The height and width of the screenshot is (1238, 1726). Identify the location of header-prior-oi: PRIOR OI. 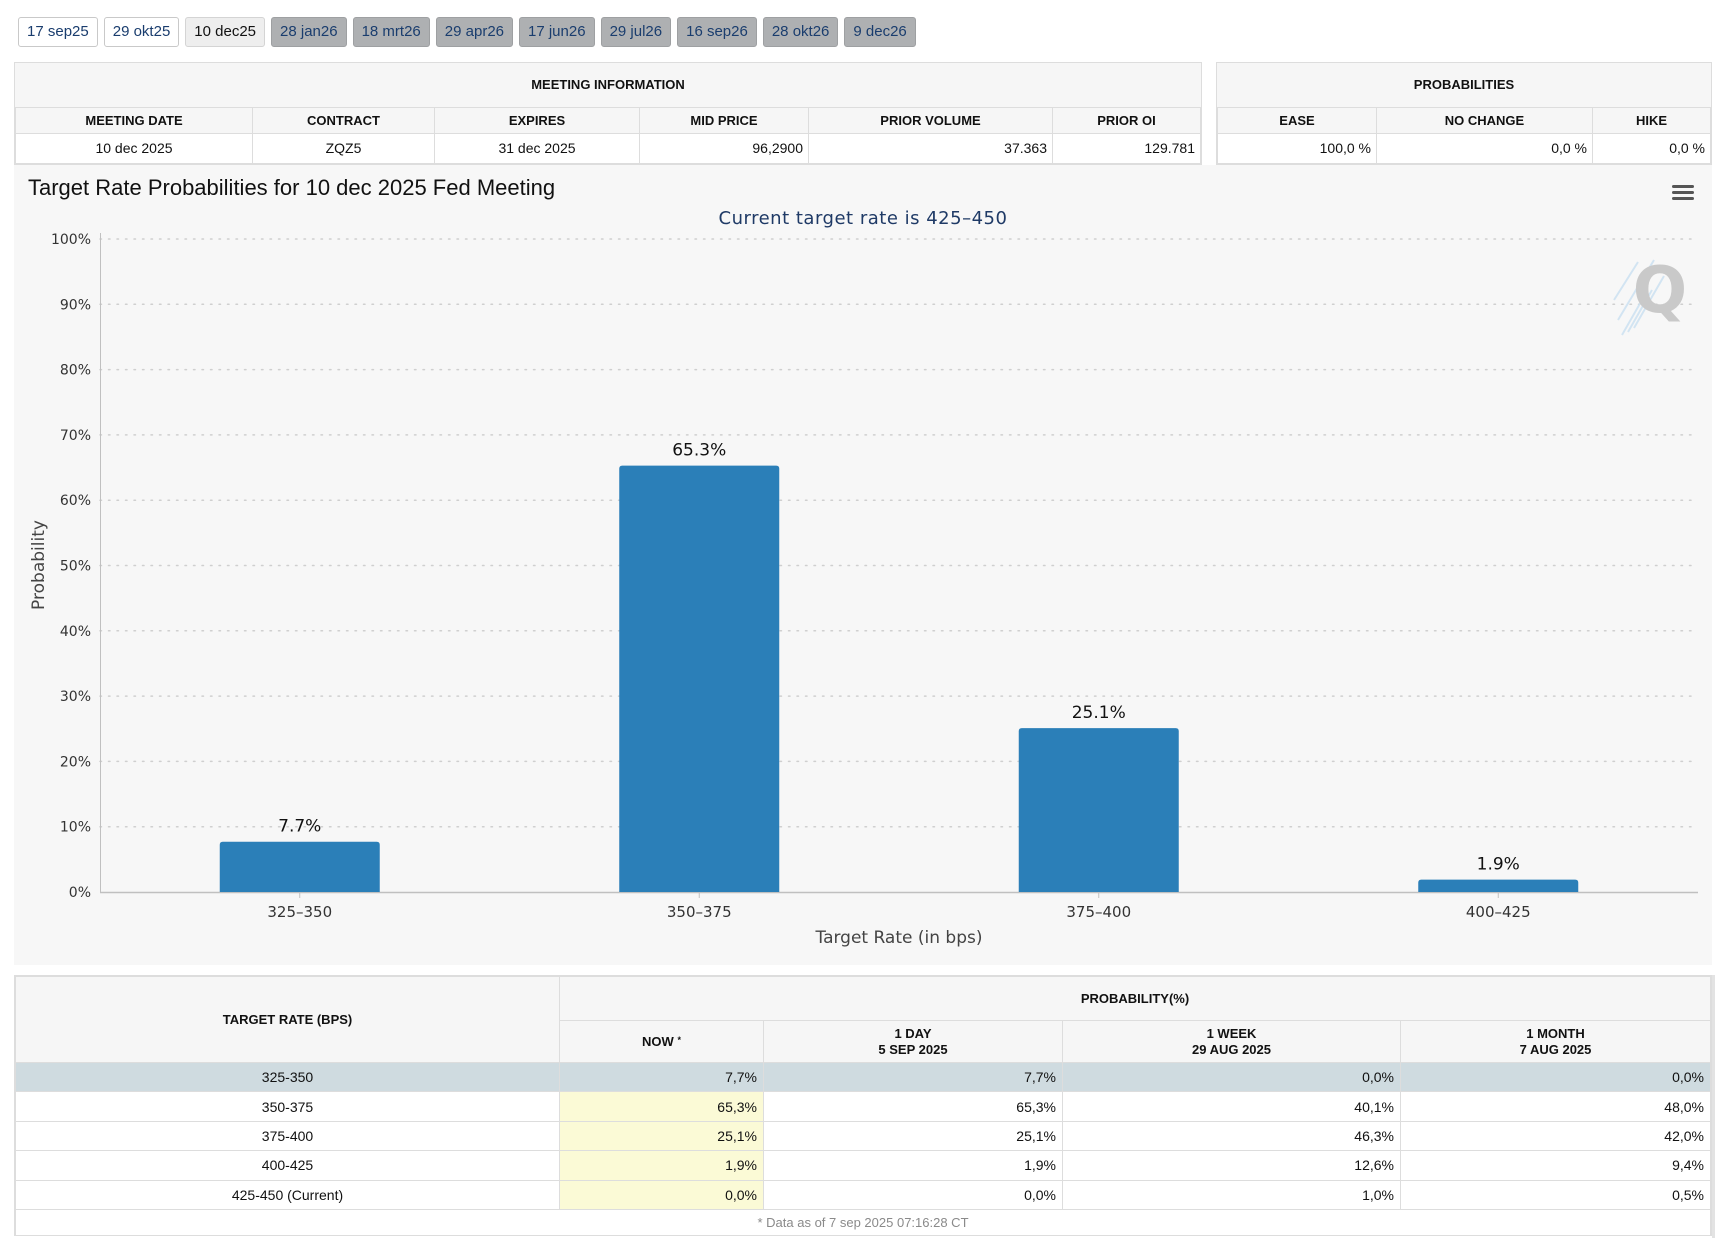
(1126, 120).